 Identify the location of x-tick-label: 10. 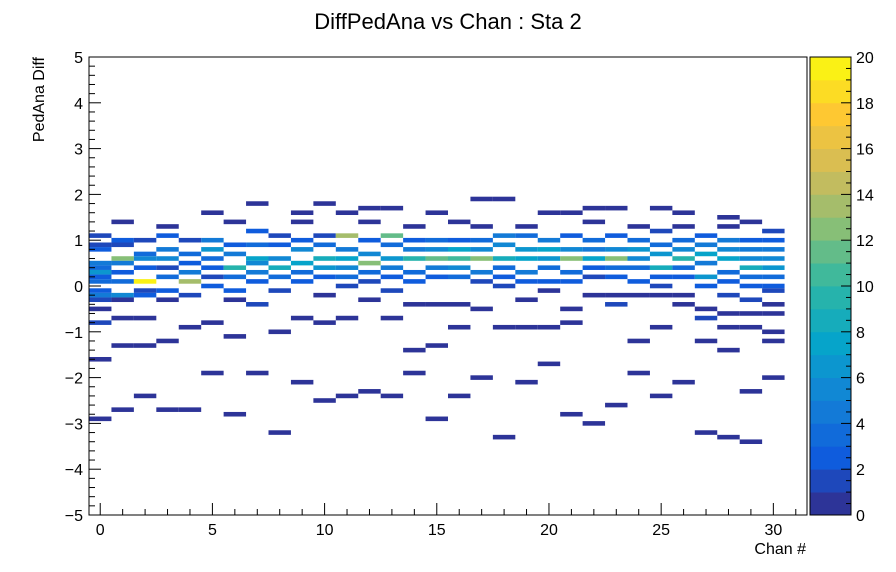
(325, 530).